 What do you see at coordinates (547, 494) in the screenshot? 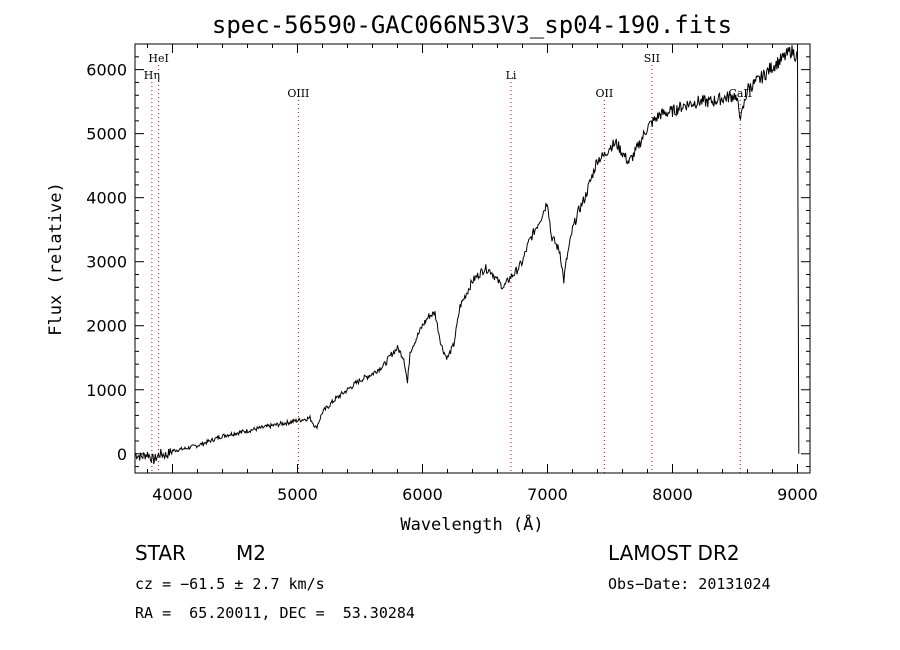
I see `x-tick-label: 7000` at bounding box center [547, 494].